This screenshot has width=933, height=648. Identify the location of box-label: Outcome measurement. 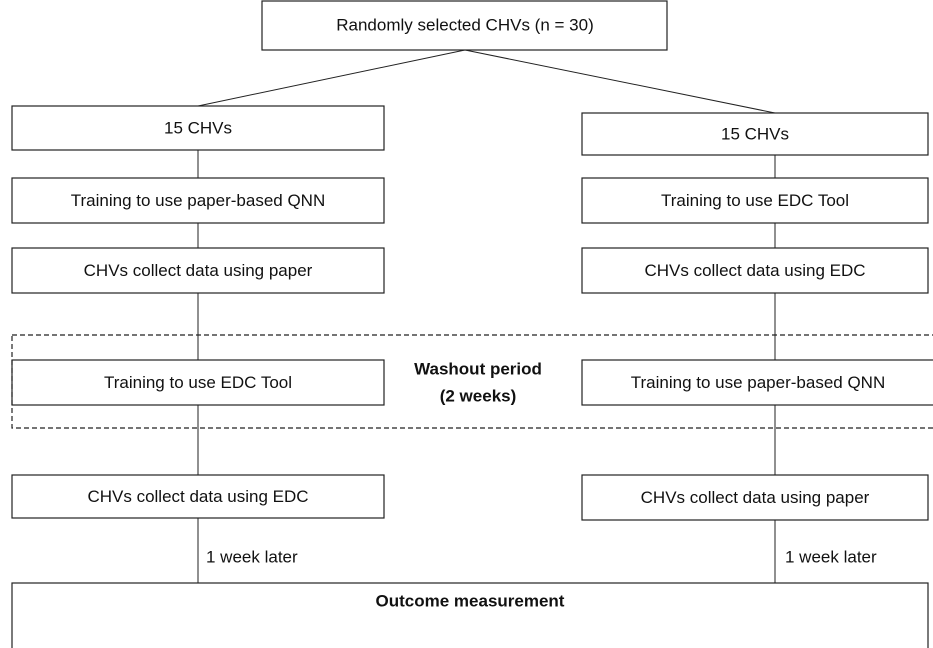
(470, 600).